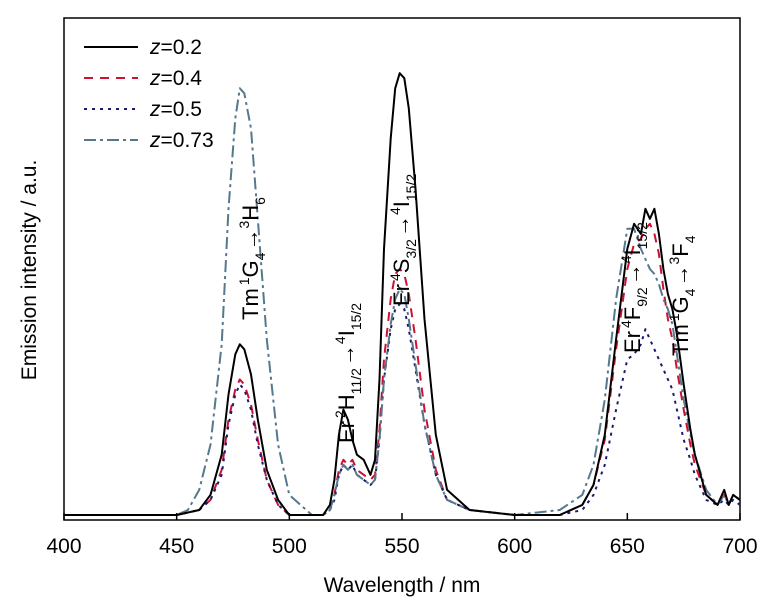  What do you see at coordinates (403, 240) in the screenshot?
I see `annotation-er-green-2: Er4S3/2→4I15/2` at bounding box center [403, 240].